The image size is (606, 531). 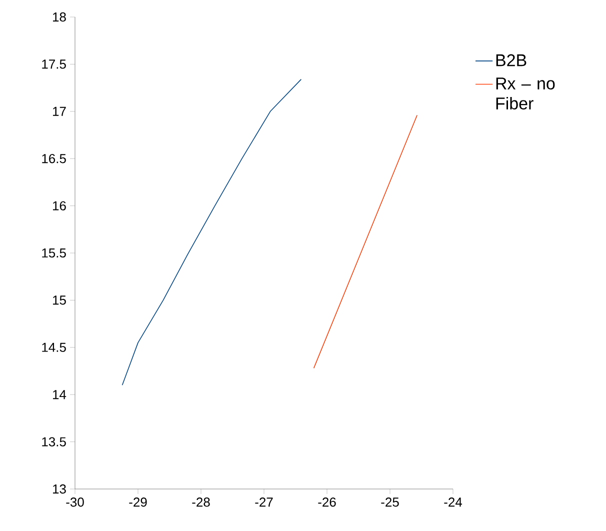 I want to click on y-tick-label: 13, so click(x=59, y=489).